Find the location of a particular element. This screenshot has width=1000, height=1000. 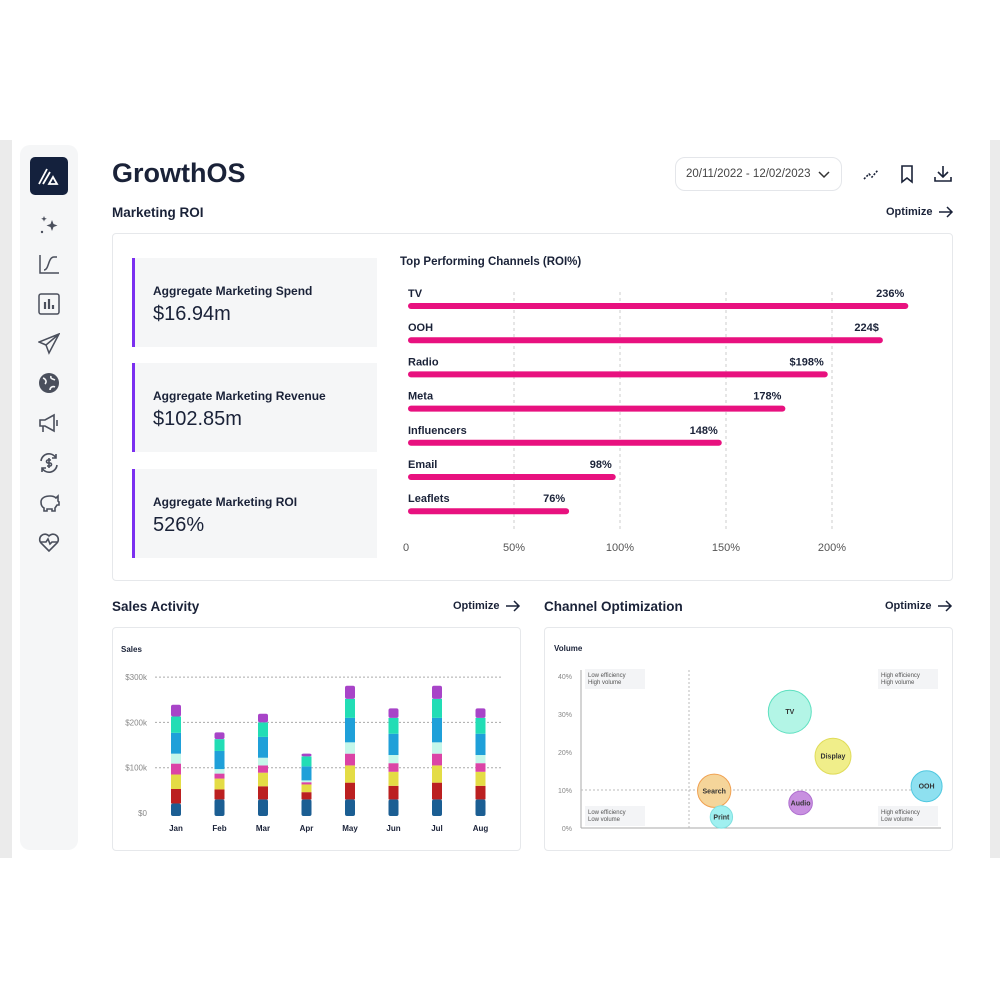

sales-optimize-button: Optimize is located at coordinates (487, 606).